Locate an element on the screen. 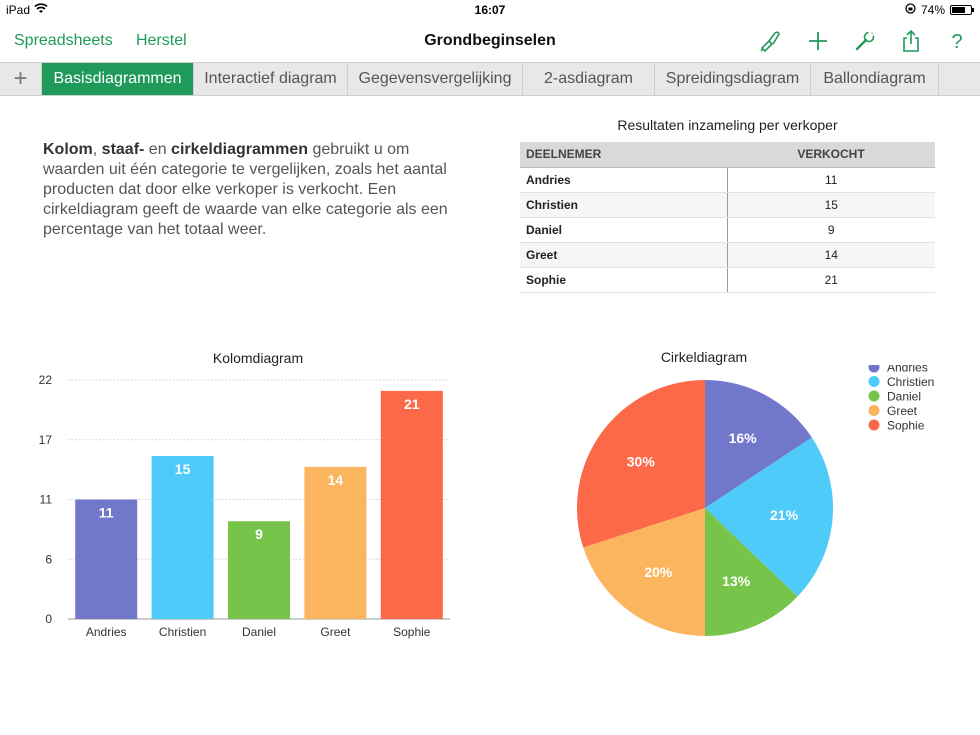  cell-value: 21 is located at coordinates (831, 280).